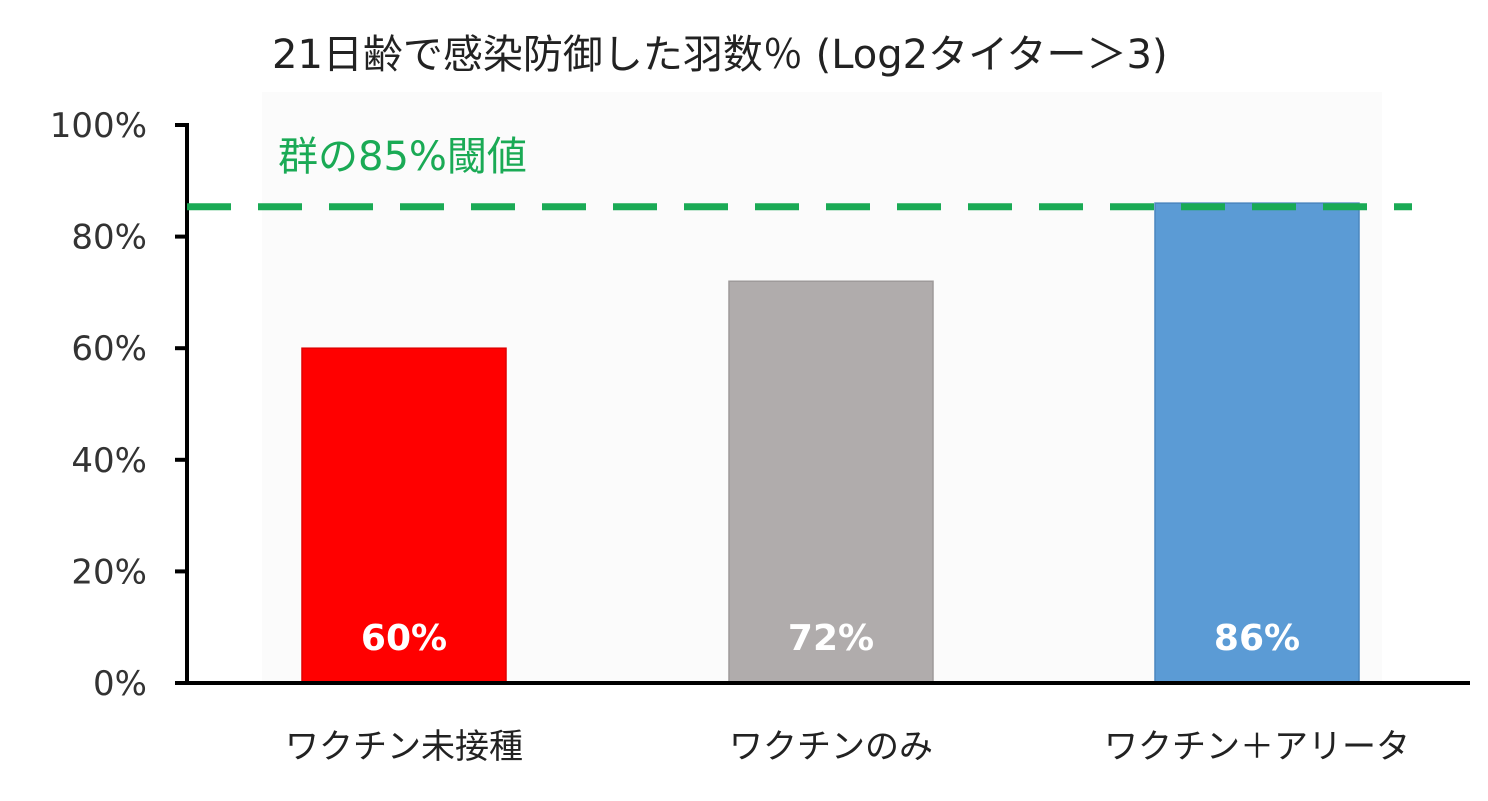 The width and height of the screenshot is (1488, 801). What do you see at coordinates (402, 157) in the screenshot?
I see `threshold-label: 群の85%閾値` at bounding box center [402, 157].